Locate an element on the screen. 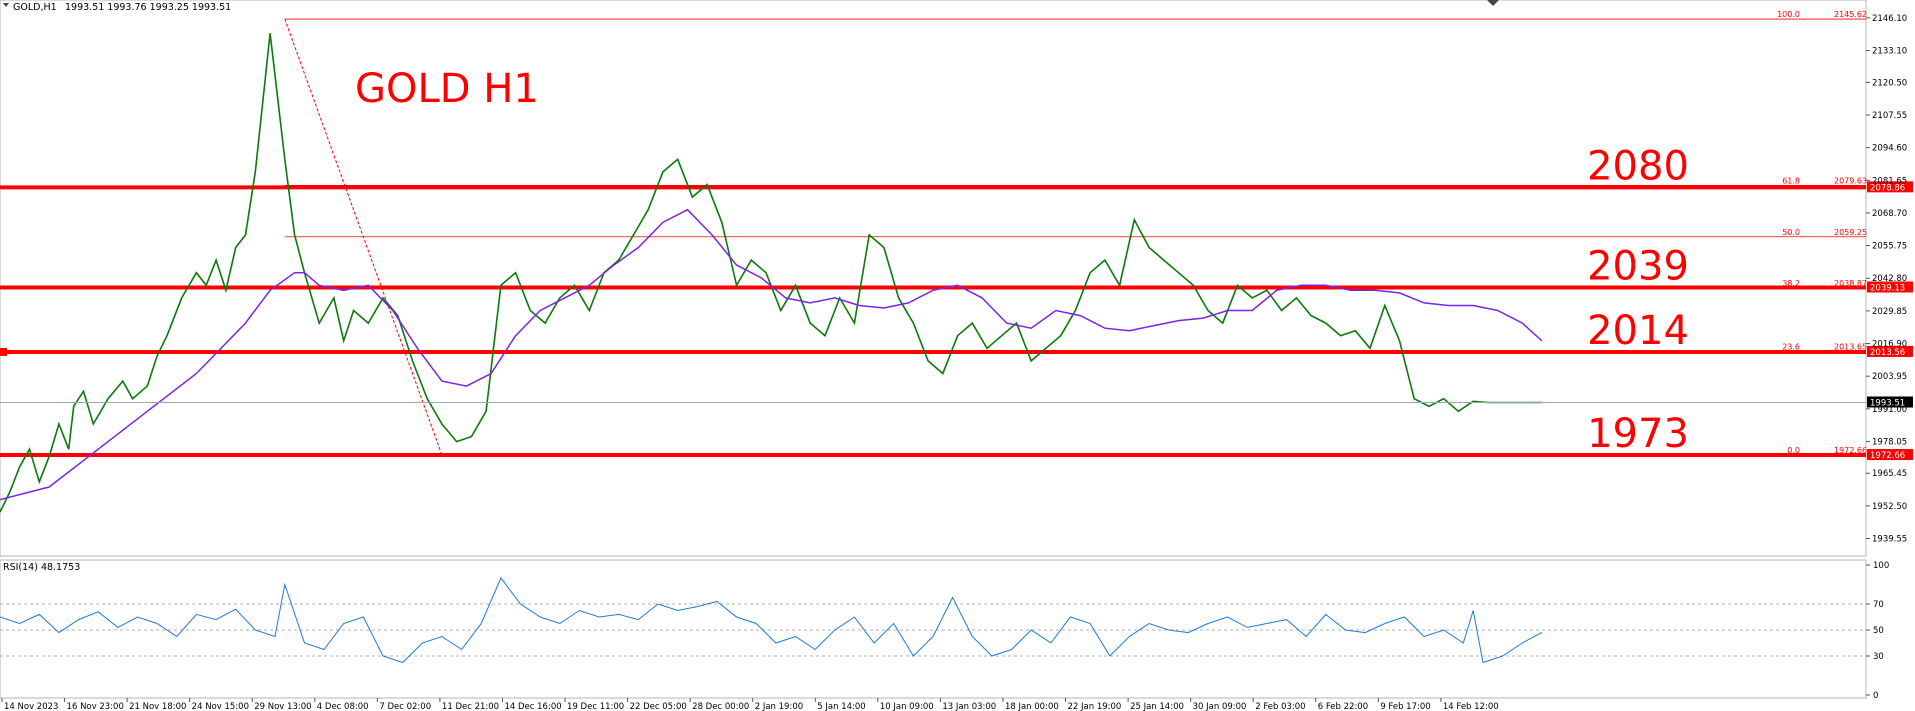 This screenshot has height=711, width=1915. time-tick-label: 19 Dec 11:00 is located at coordinates (595, 706).